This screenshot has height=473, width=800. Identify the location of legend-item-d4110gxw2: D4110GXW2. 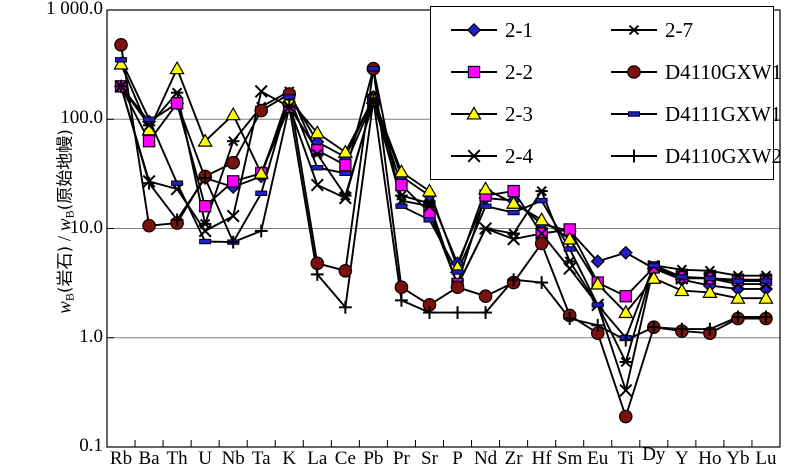
(695, 156).